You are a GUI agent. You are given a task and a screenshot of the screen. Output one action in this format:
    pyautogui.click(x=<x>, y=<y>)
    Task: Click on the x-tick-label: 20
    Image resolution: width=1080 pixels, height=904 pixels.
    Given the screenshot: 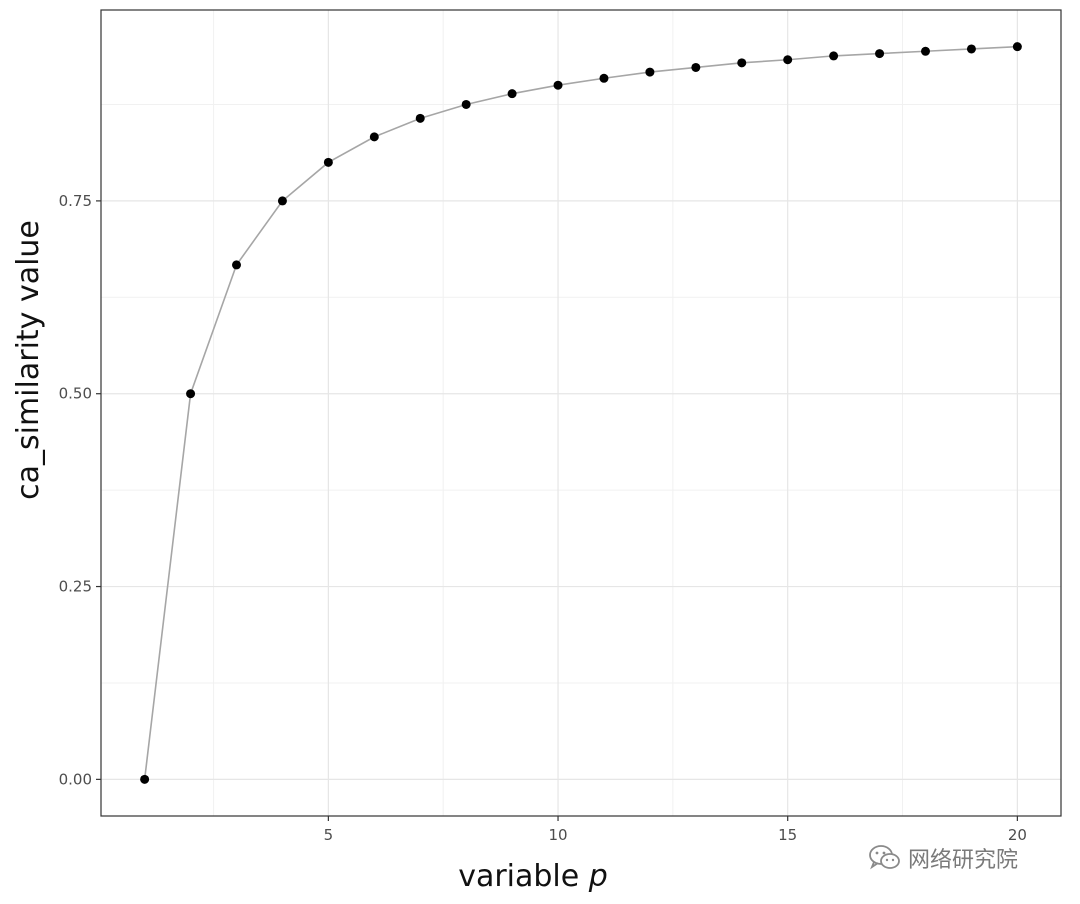 What is the action you would take?
    pyautogui.click(x=1017, y=835)
    